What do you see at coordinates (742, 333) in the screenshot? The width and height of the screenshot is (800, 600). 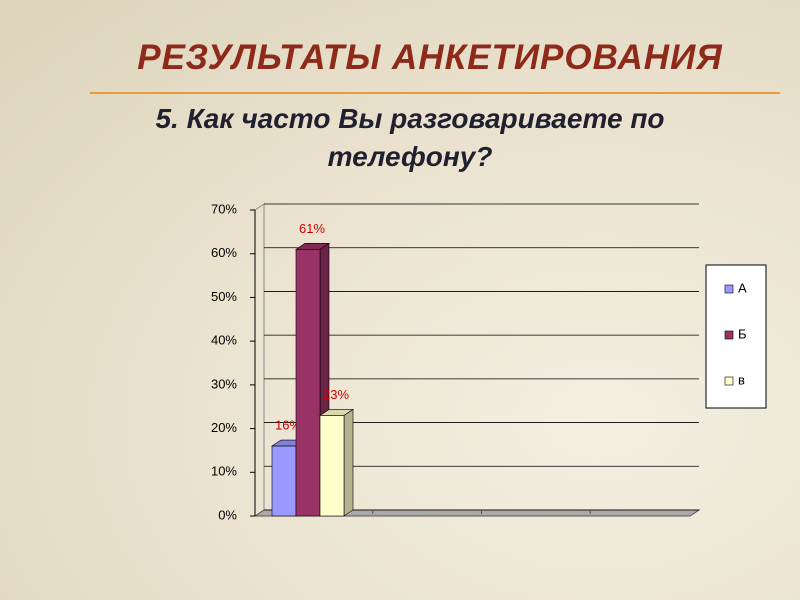 I see `legend-label: Б` at bounding box center [742, 333].